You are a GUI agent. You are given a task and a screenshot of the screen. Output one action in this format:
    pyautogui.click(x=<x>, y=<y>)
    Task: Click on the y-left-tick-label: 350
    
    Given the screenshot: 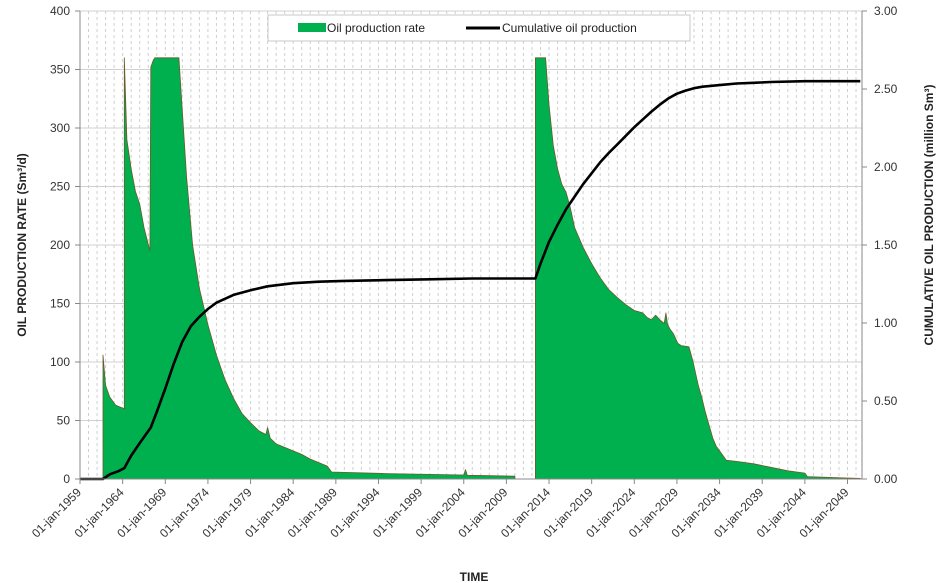 What is the action you would take?
    pyautogui.click(x=60, y=70)
    